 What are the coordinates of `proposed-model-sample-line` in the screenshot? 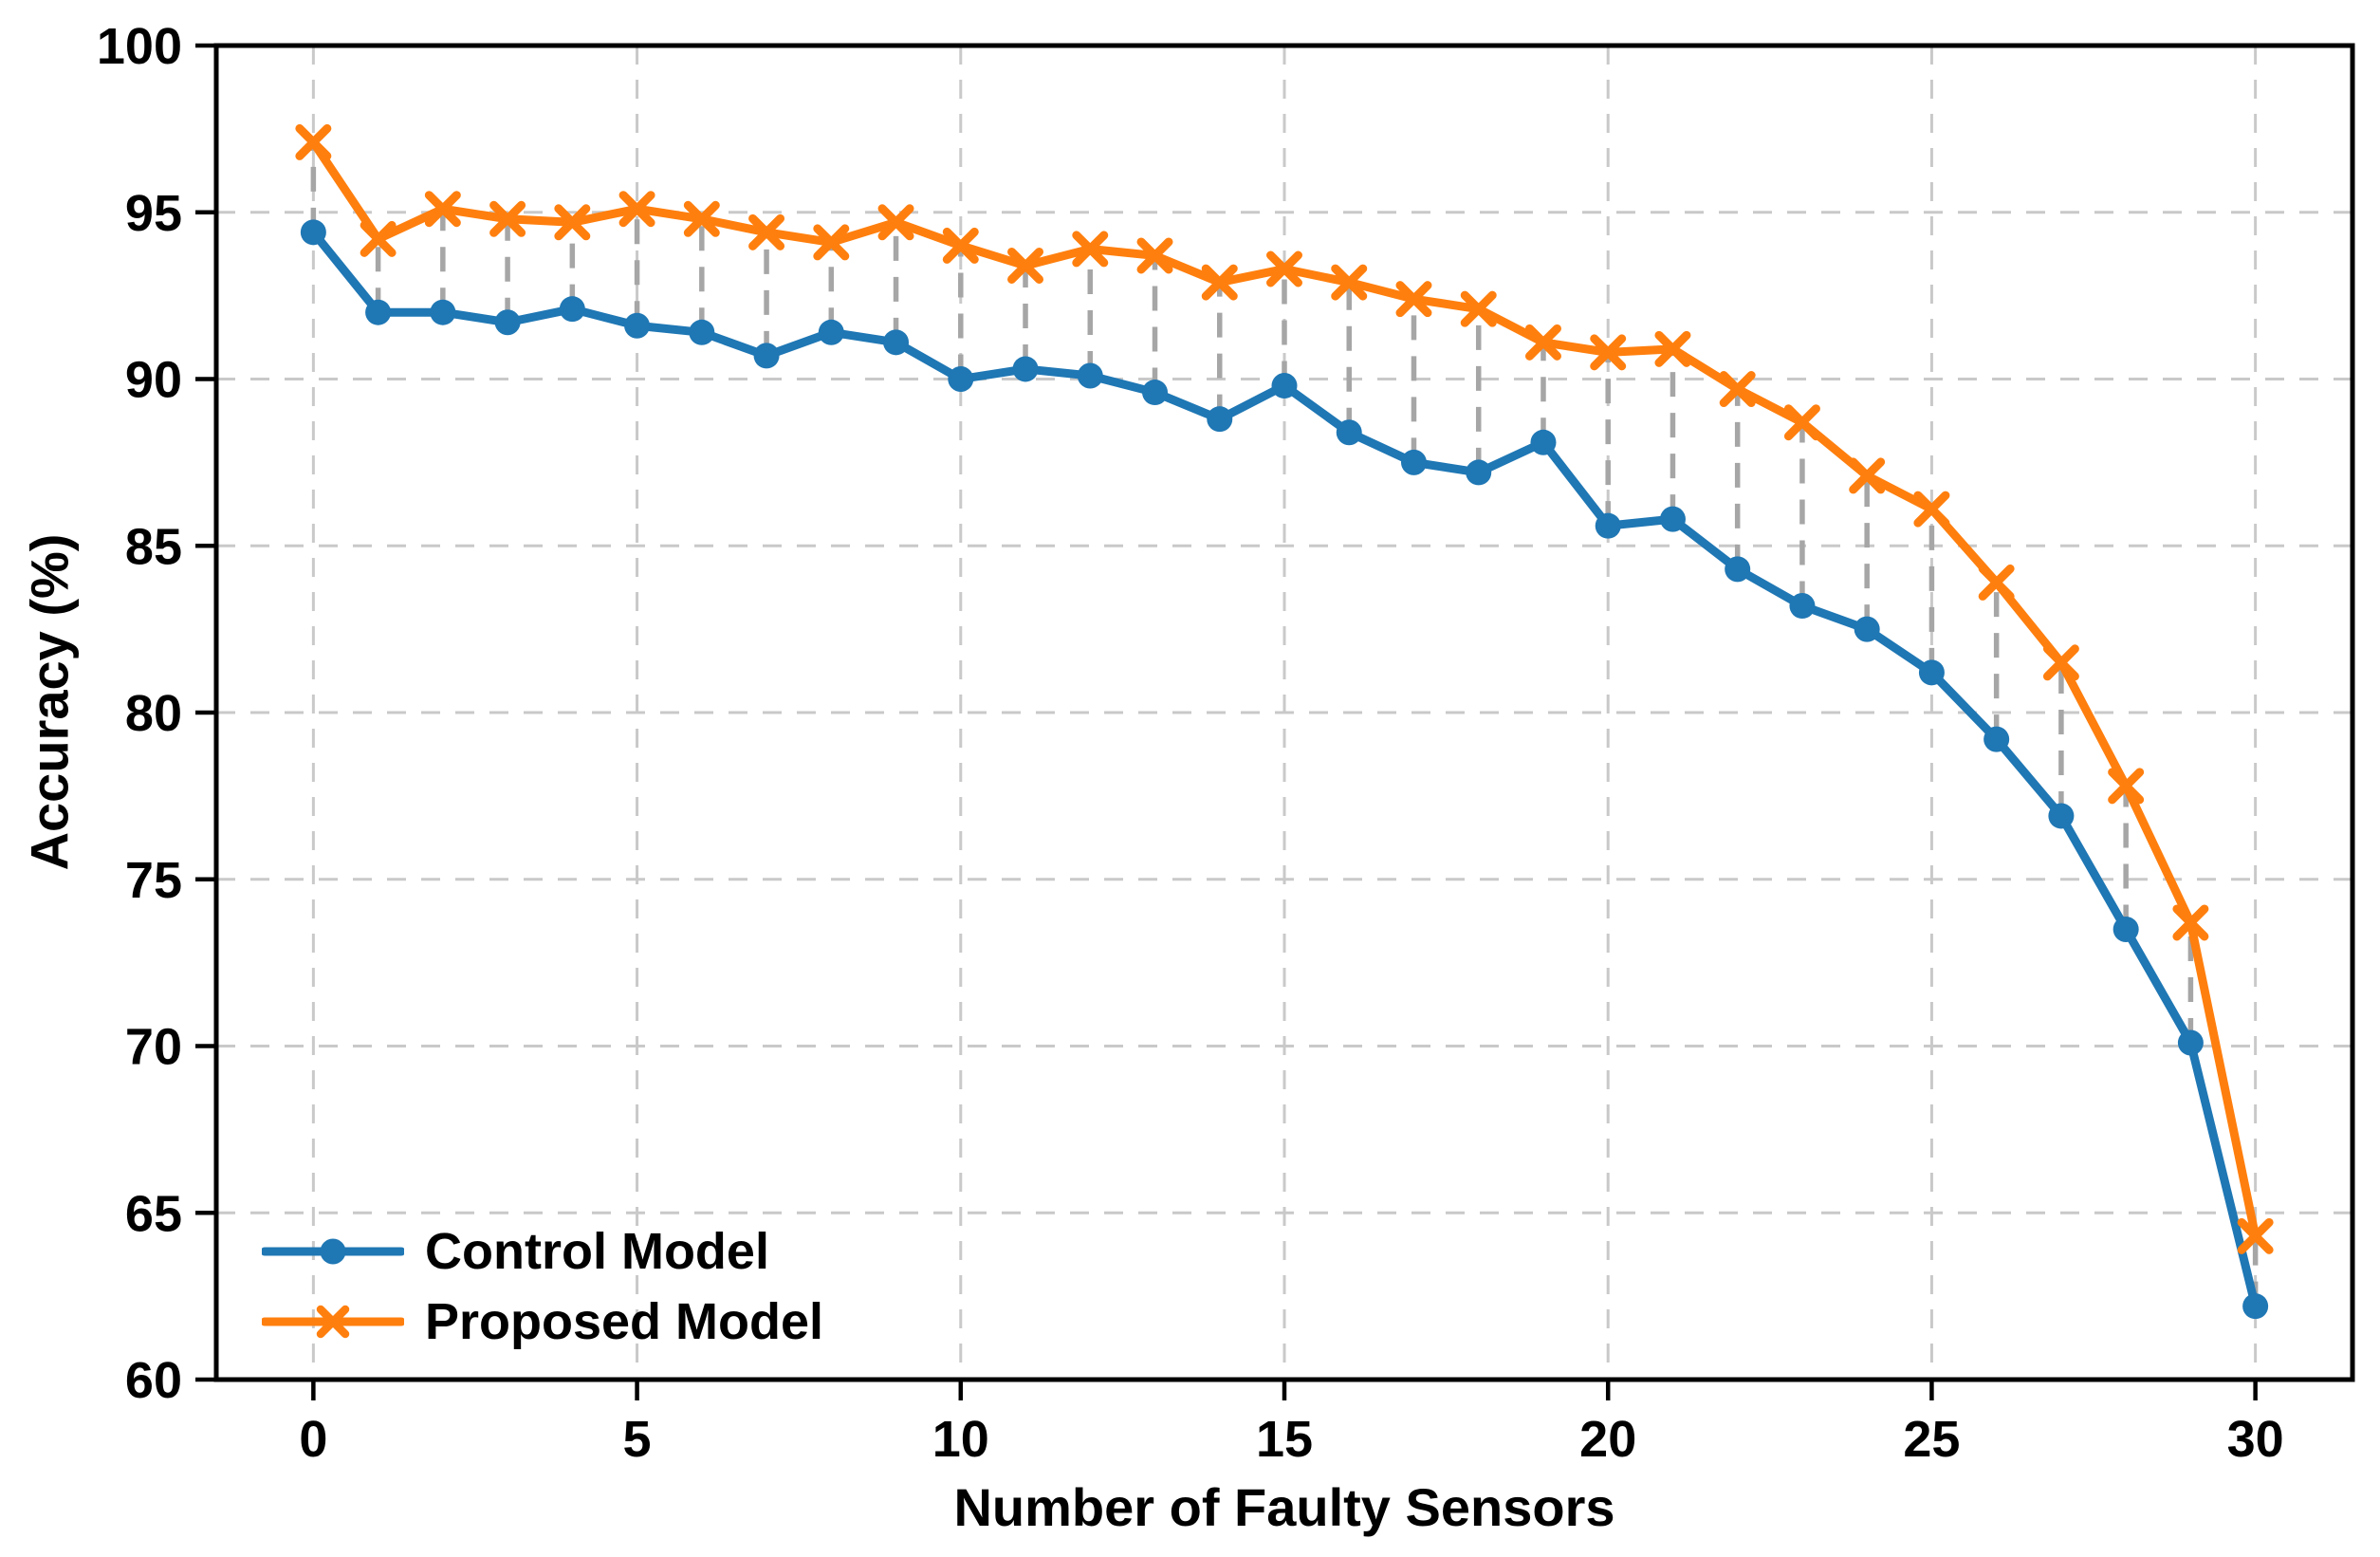 It's located at (333, 1322).